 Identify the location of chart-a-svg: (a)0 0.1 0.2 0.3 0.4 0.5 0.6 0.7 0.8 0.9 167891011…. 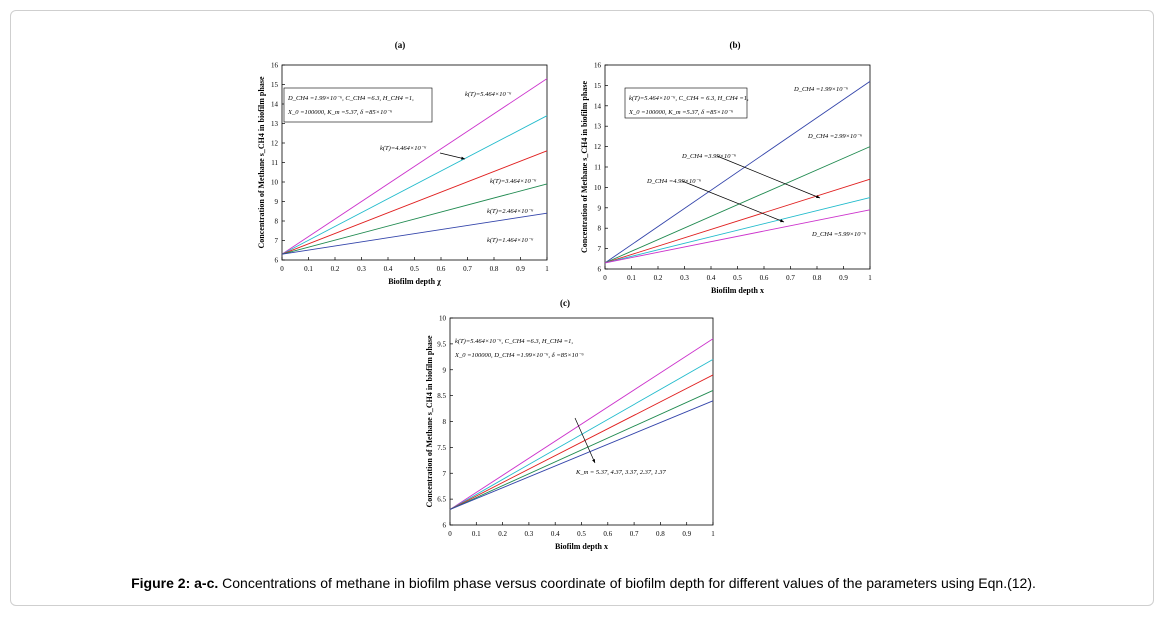
(403, 163).